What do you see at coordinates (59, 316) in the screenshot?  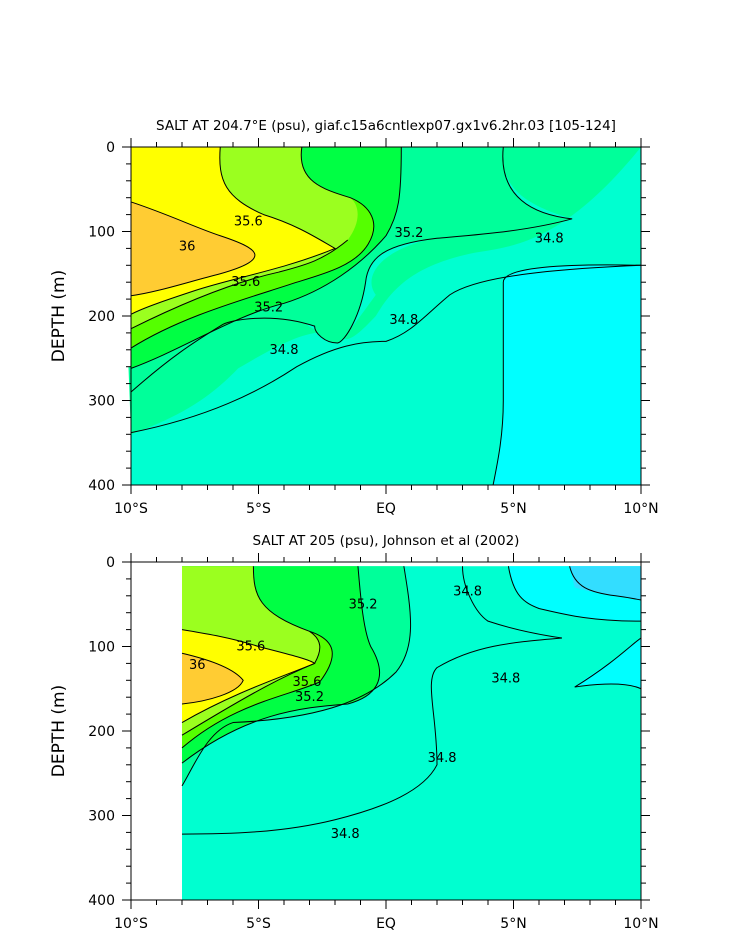 I see `top-y-axis-label: DEPTH (m)` at bounding box center [59, 316].